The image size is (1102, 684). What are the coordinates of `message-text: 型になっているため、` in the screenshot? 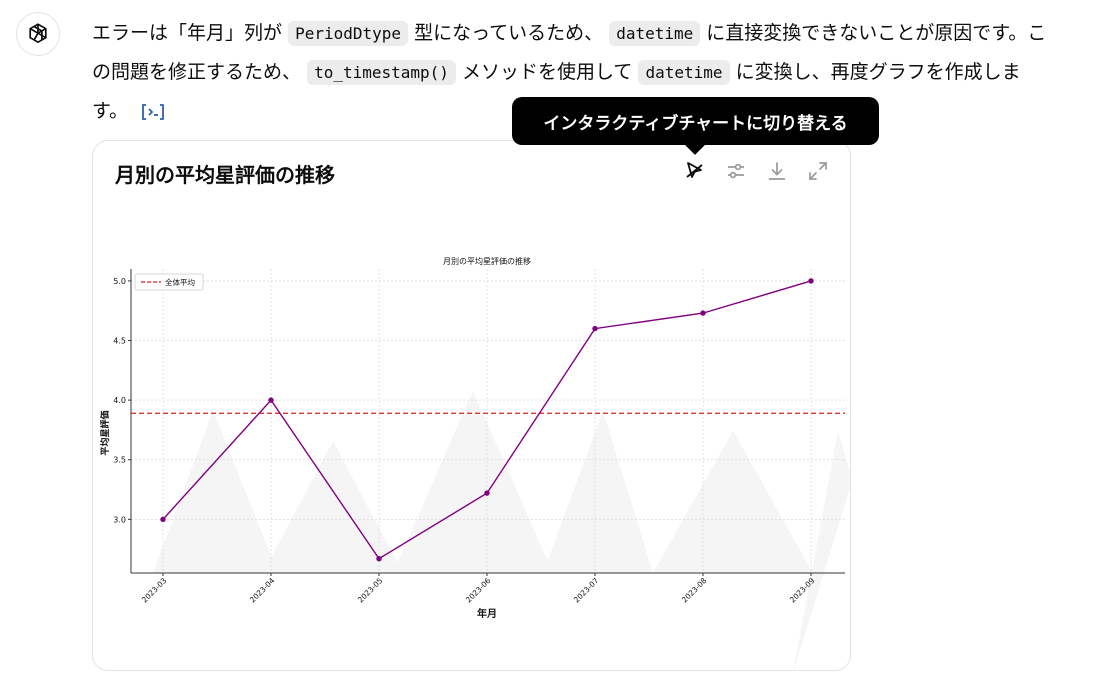 It's located at (509, 33).